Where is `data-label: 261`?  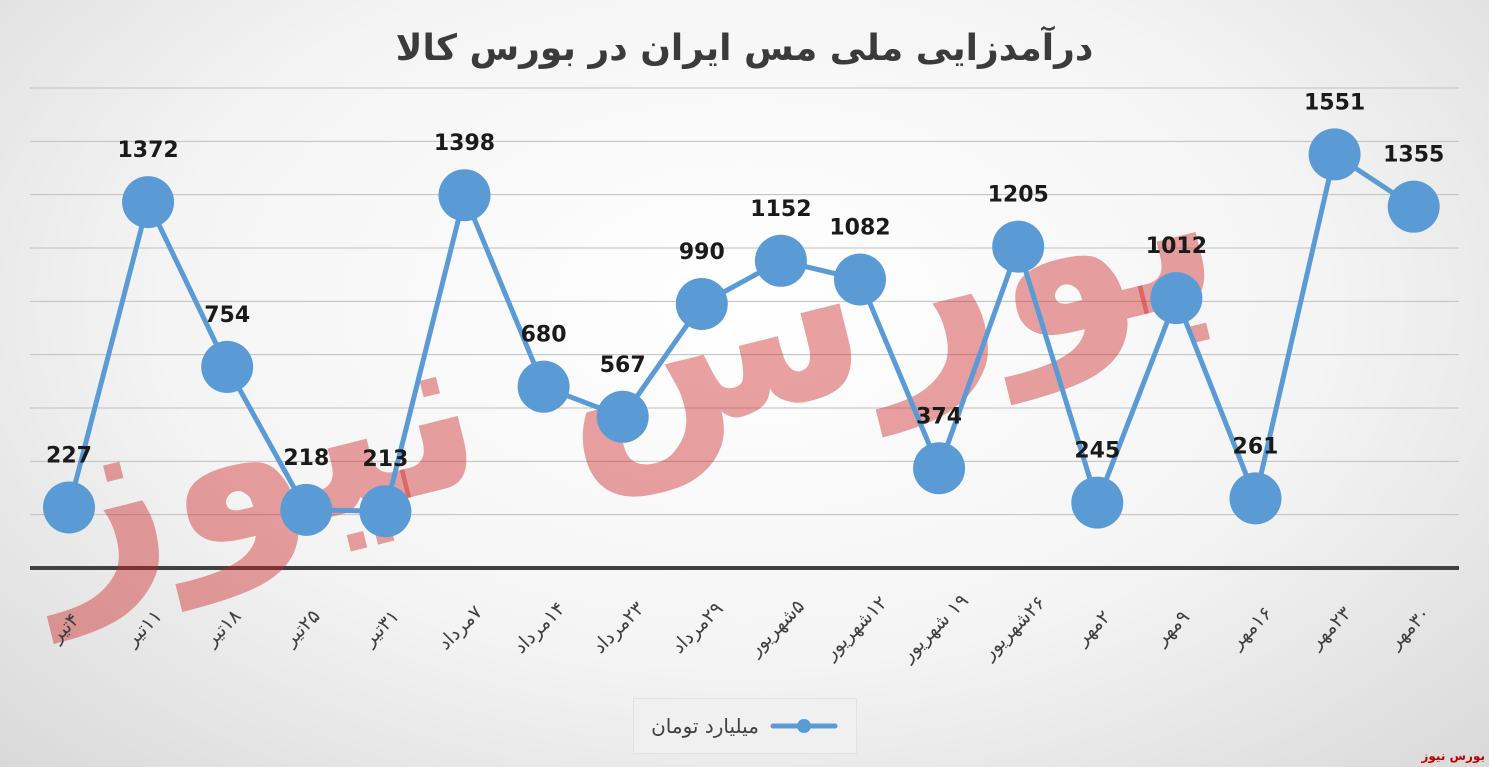
data-label: 261 is located at coordinates (1256, 446).